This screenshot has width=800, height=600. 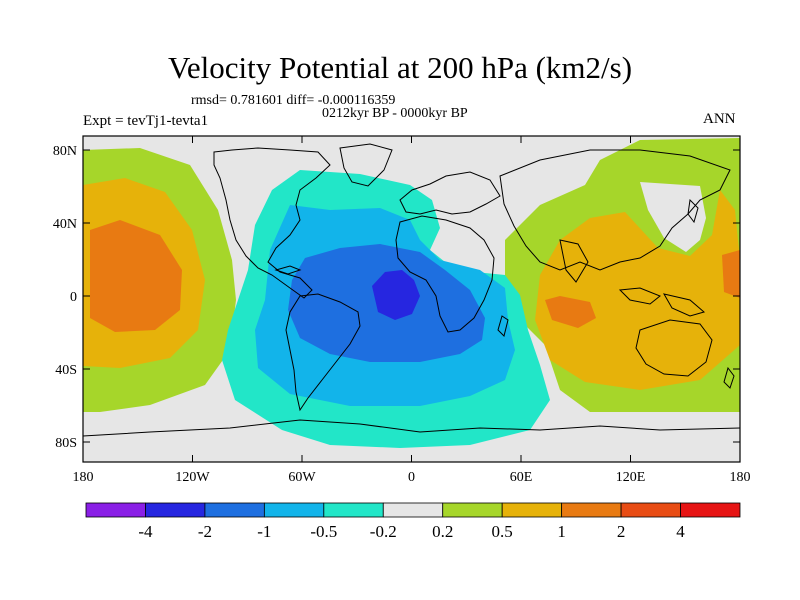 What do you see at coordinates (264, 531) in the screenshot?
I see `colorbar-label: -1` at bounding box center [264, 531].